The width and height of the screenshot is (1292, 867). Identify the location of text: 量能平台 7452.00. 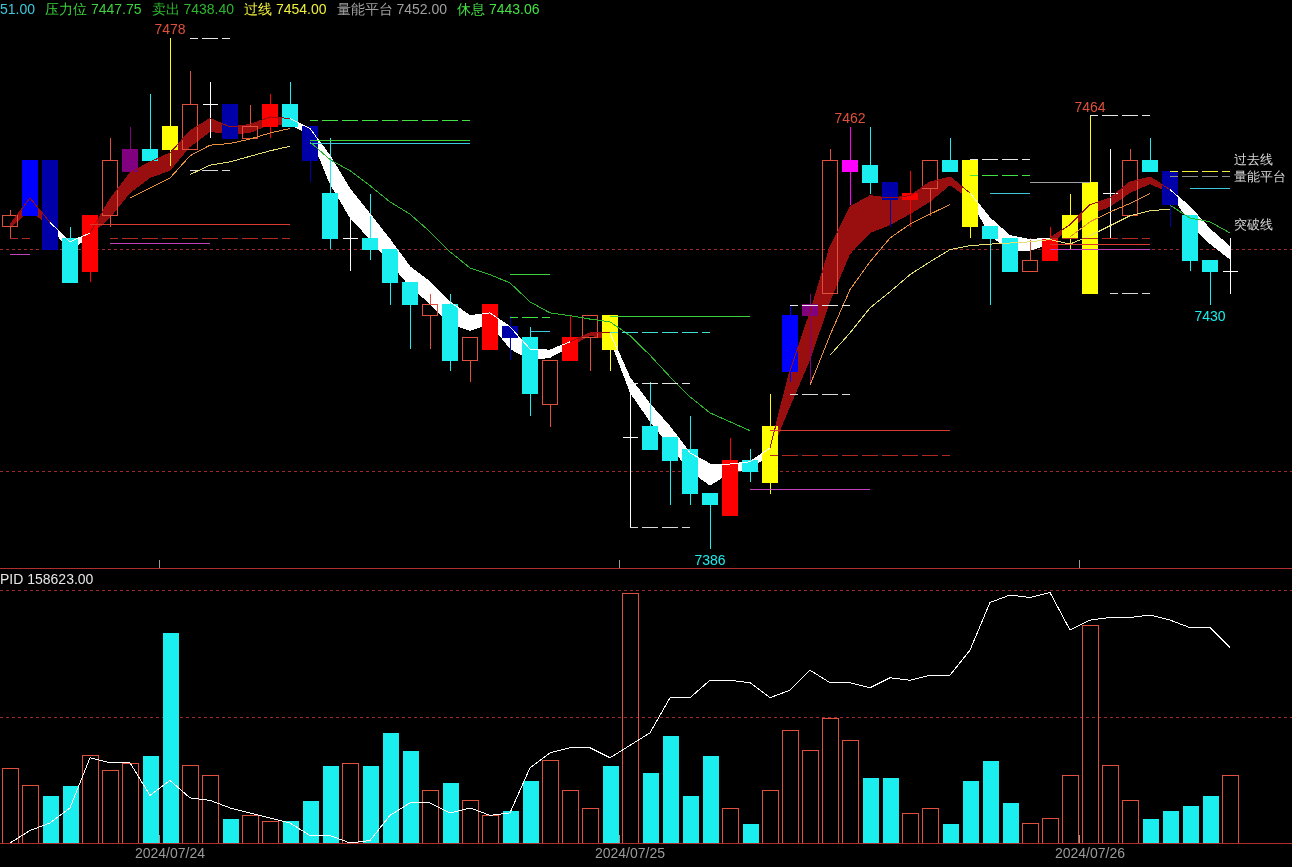
(392, 9).